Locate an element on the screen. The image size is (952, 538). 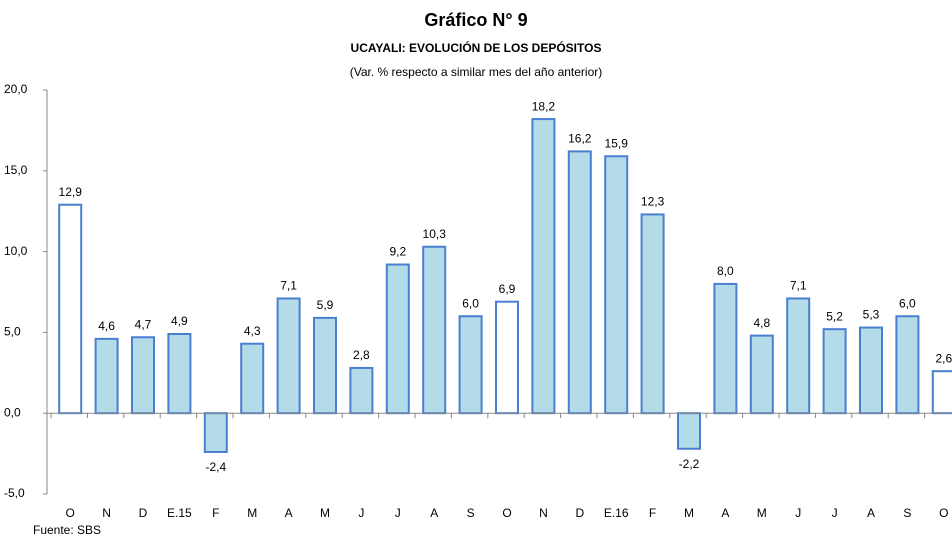
y-tick-label: 10,0 is located at coordinates (16, 251).